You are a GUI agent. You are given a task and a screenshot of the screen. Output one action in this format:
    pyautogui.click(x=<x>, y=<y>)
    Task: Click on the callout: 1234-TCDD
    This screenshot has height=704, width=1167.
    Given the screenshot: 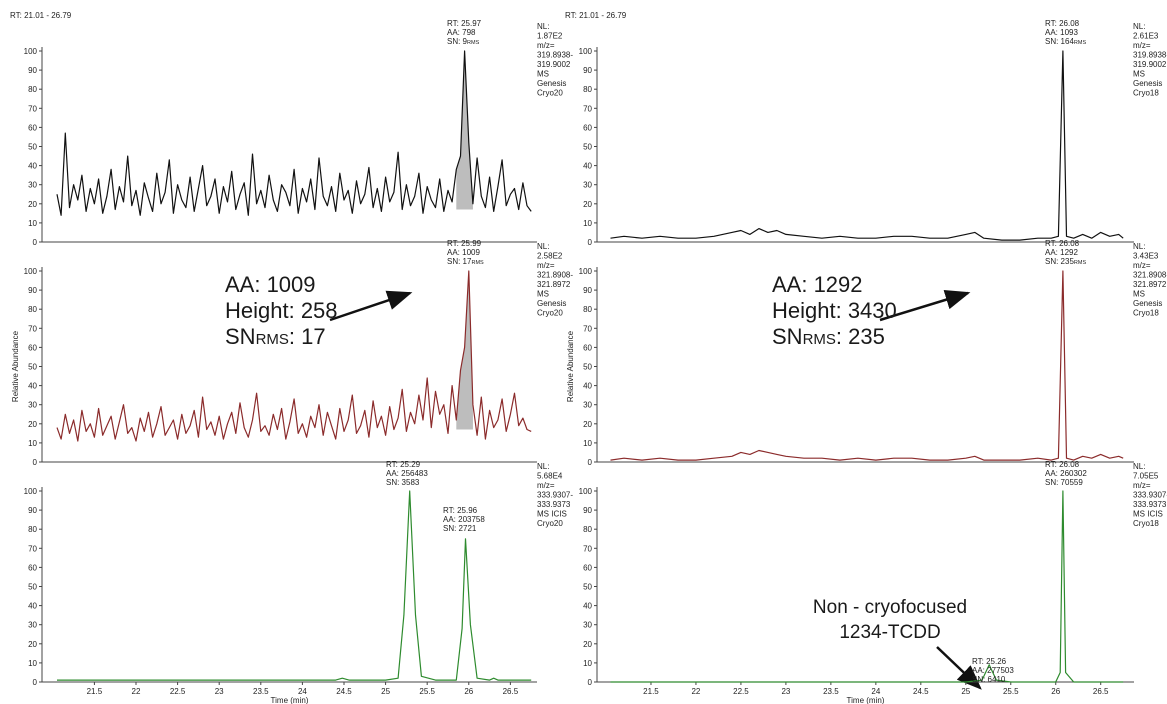 What is the action you would take?
    pyautogui.click(x=889, y=632)
    